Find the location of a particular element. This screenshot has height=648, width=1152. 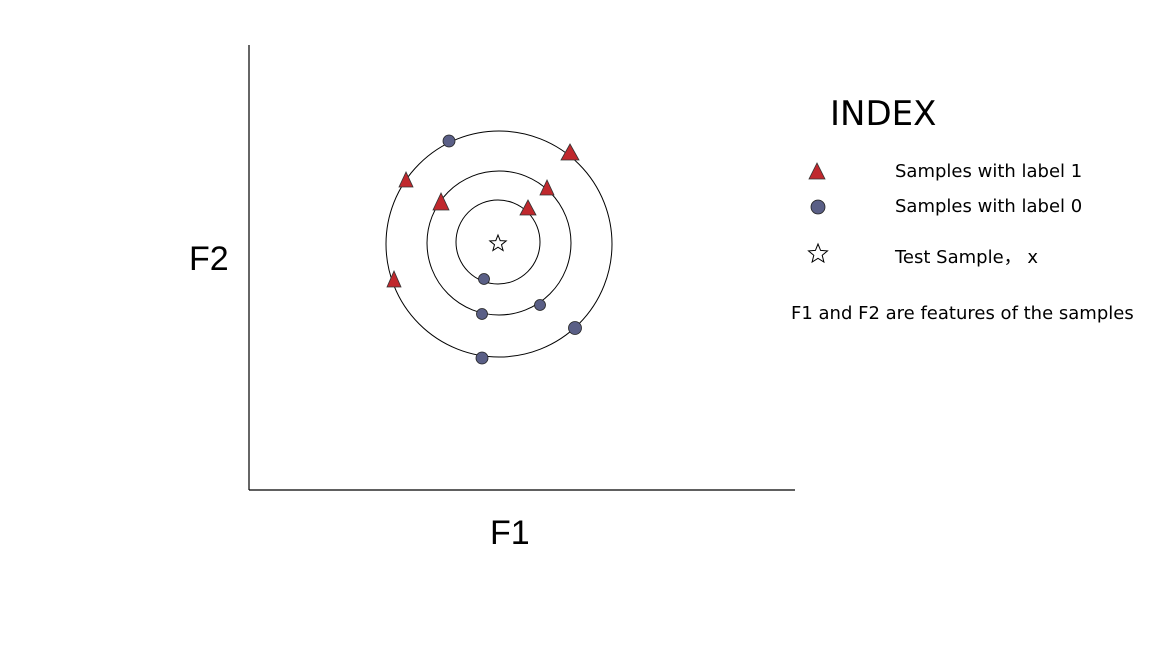

test-sample-star is located at coordinates (498, 242).